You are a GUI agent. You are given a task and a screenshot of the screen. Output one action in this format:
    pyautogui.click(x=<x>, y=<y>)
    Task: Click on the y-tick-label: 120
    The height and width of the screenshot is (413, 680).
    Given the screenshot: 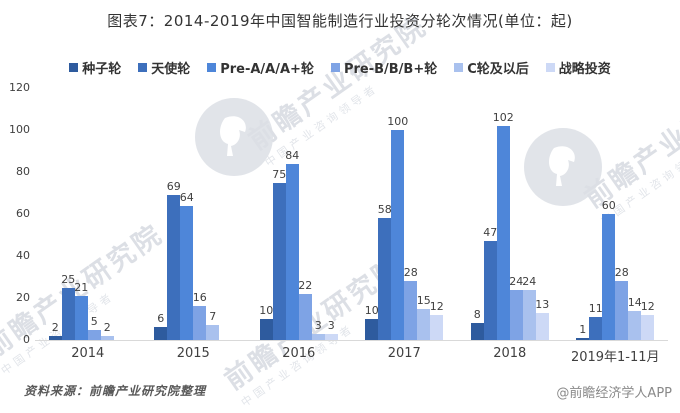 What is the action you would take?
    pyautogui.click(x=19, y=87)
    